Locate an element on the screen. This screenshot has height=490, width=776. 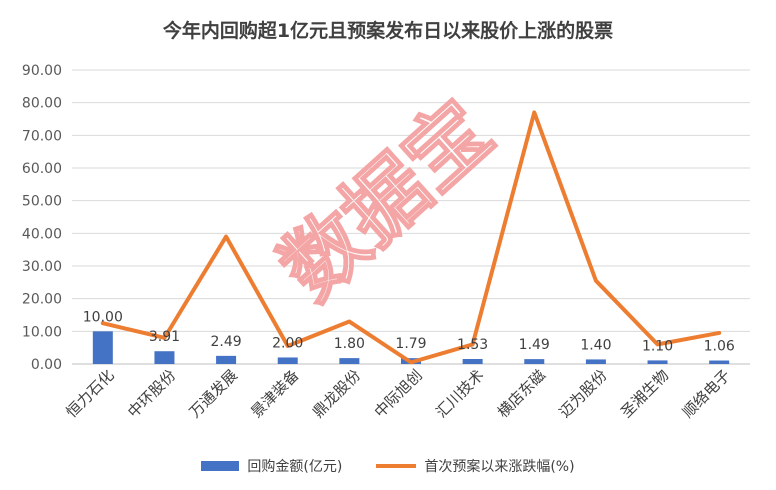
bar-data-label: 2.49 is located at coordinates (226, 342).